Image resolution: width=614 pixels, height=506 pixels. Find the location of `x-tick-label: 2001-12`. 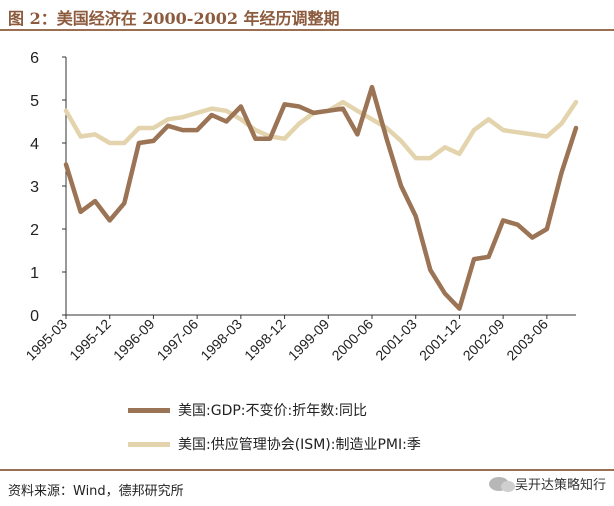

x-tick-label: 2001-12 is located at coordinates (440, 340).